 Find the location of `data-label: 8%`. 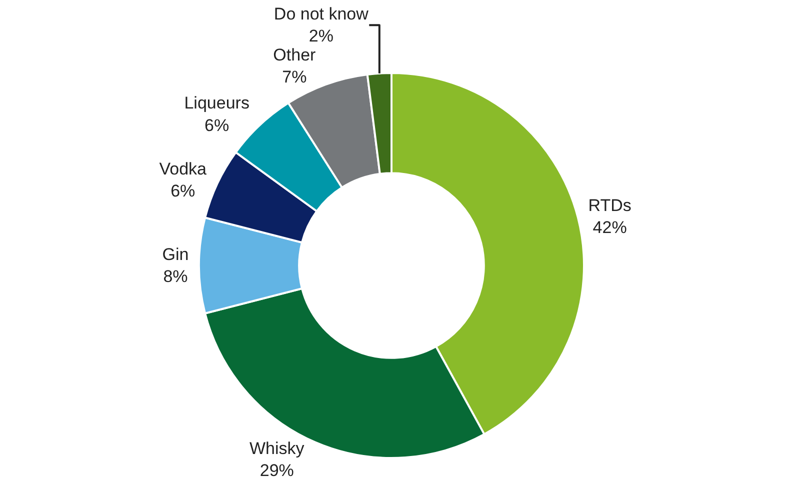

data-label: 8% is located at coordinates (175, 276).